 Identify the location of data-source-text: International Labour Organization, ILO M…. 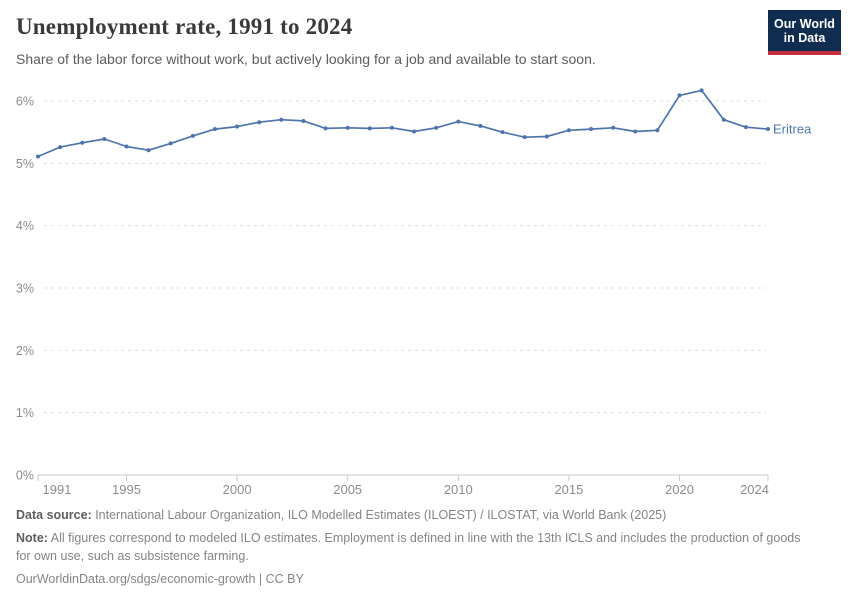
(379, 515).